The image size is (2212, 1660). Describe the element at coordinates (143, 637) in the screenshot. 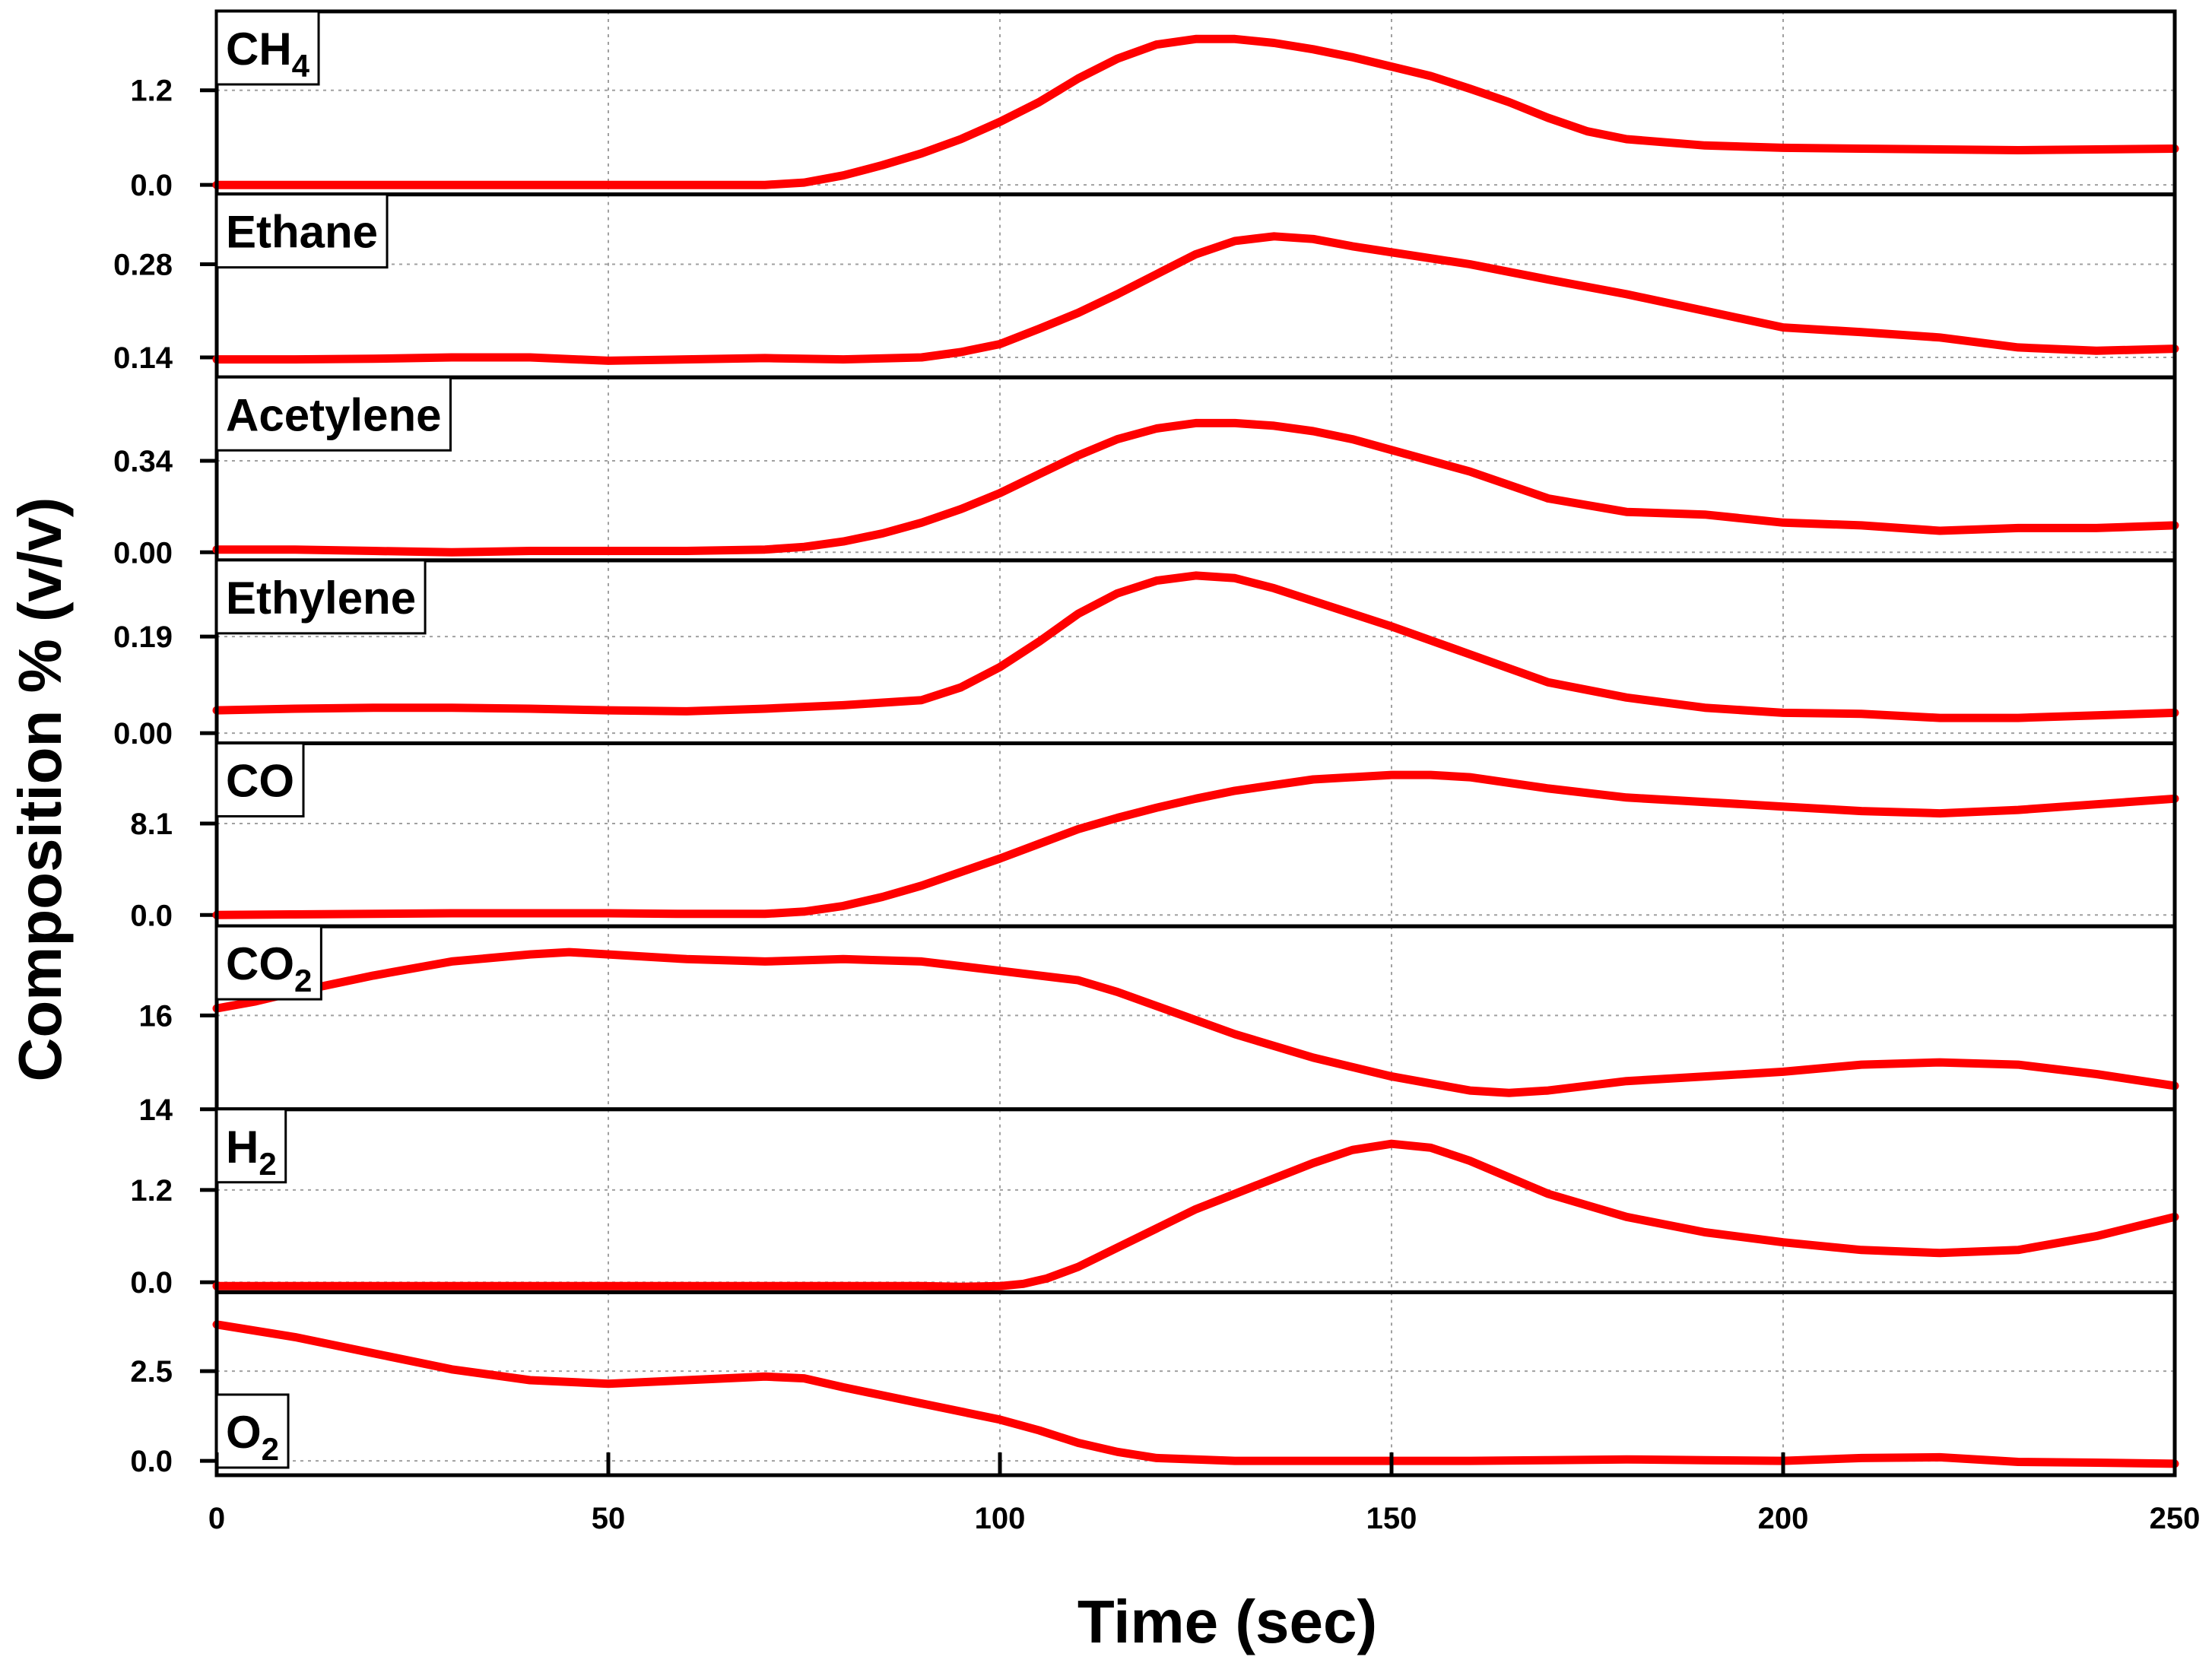

I see `y-tick-label: 0.19` at that location.